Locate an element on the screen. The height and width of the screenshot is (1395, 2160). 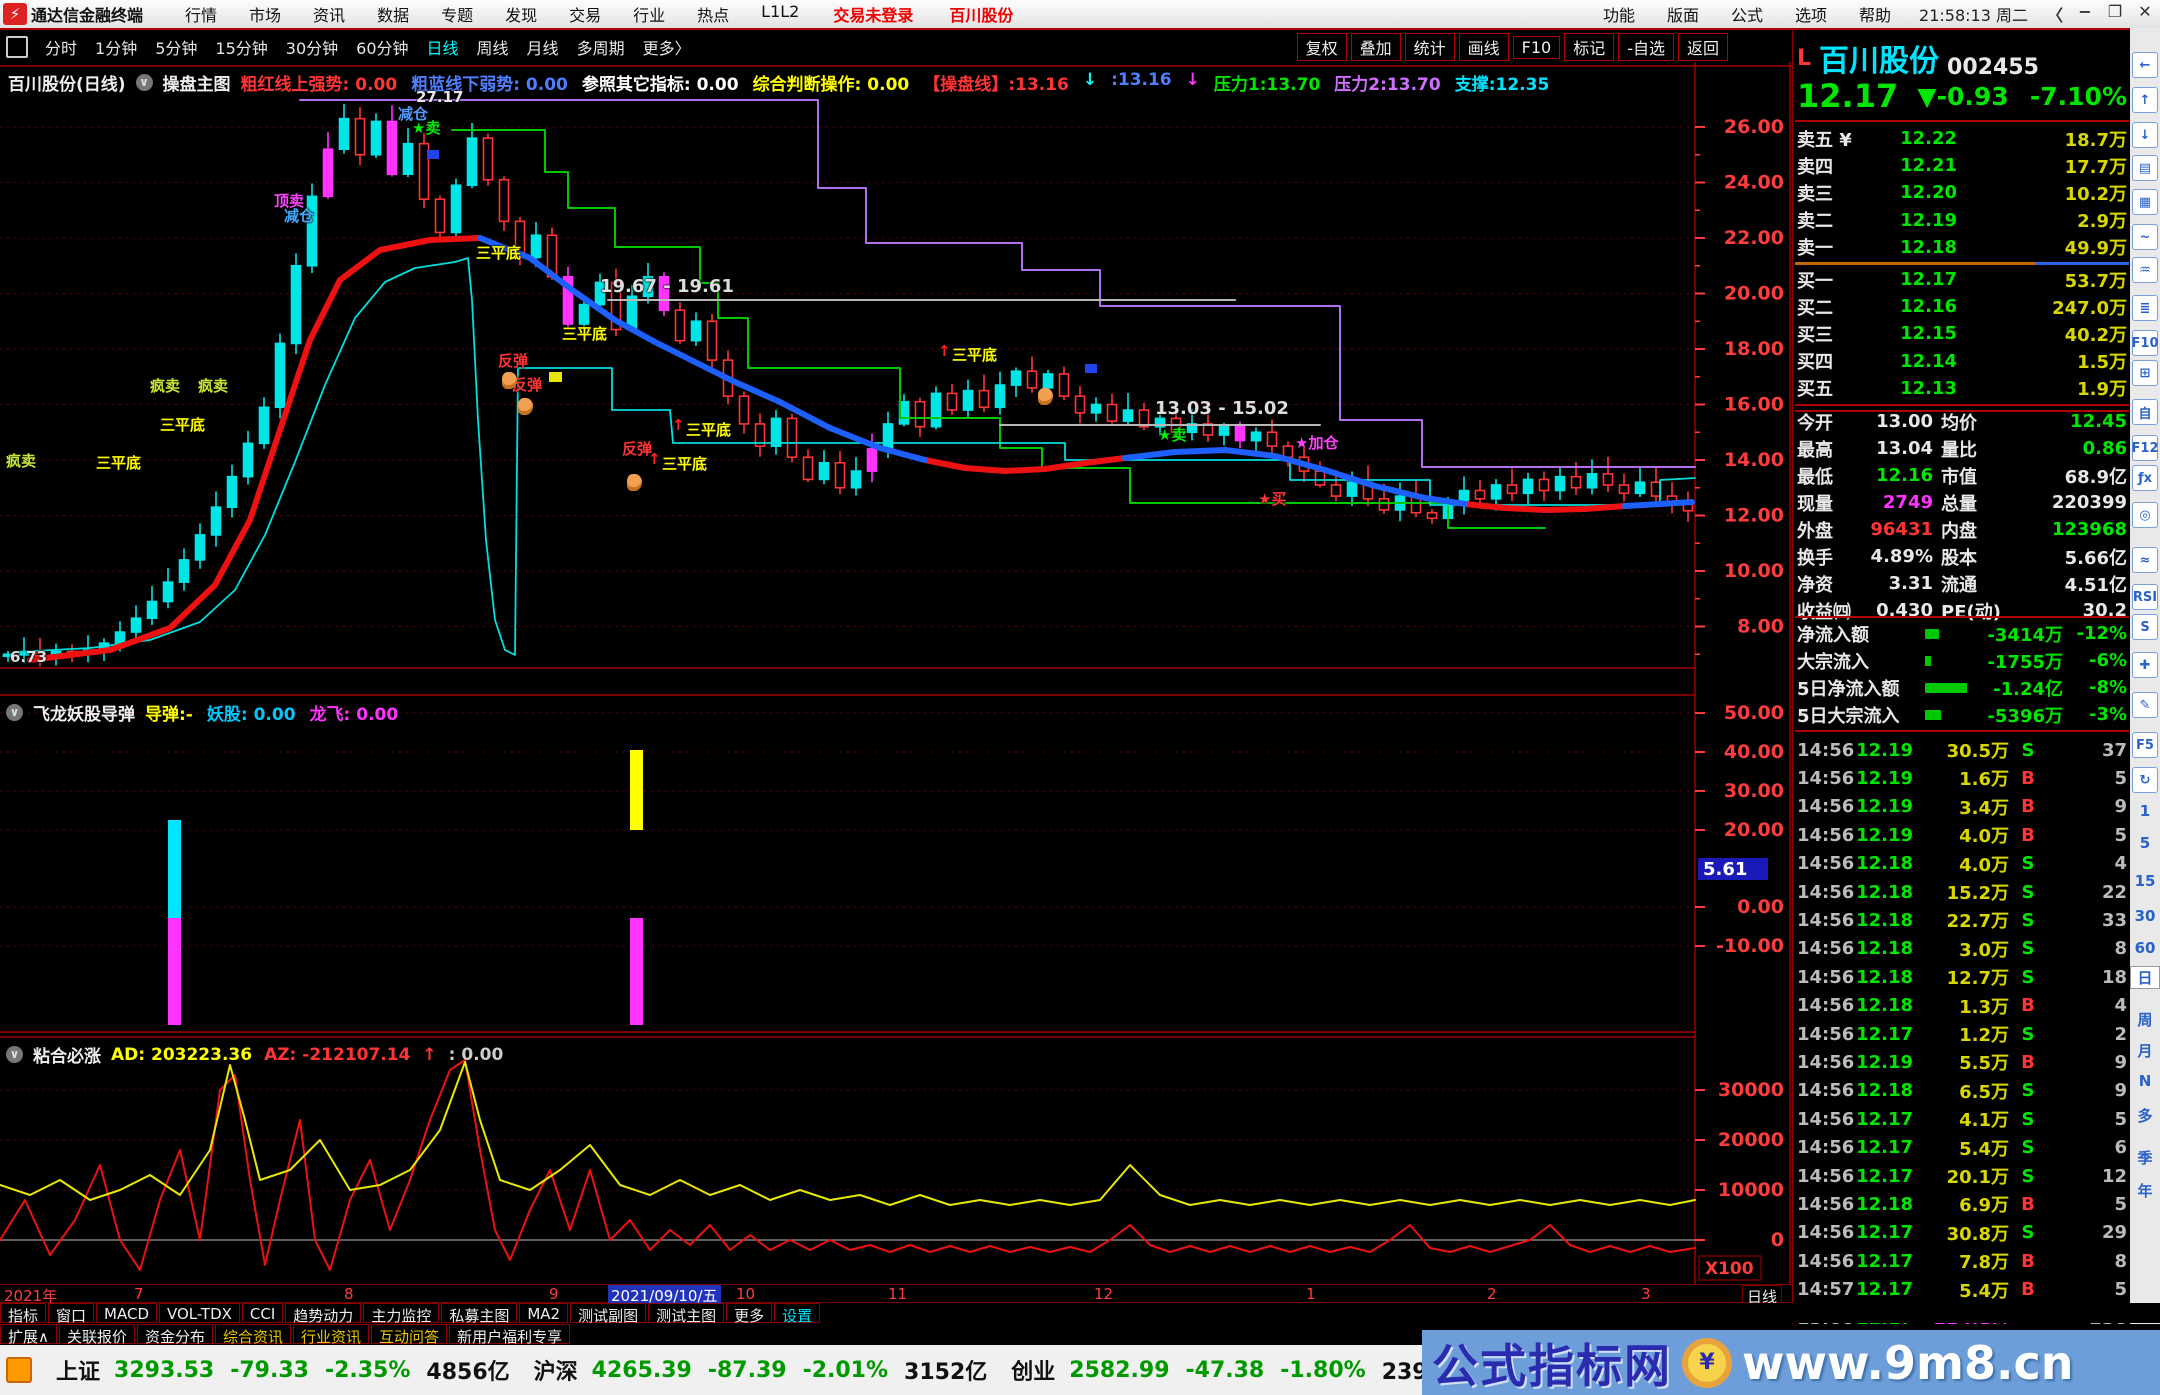
period-shortcut-N: N is located at coordinates (2145, 1081).